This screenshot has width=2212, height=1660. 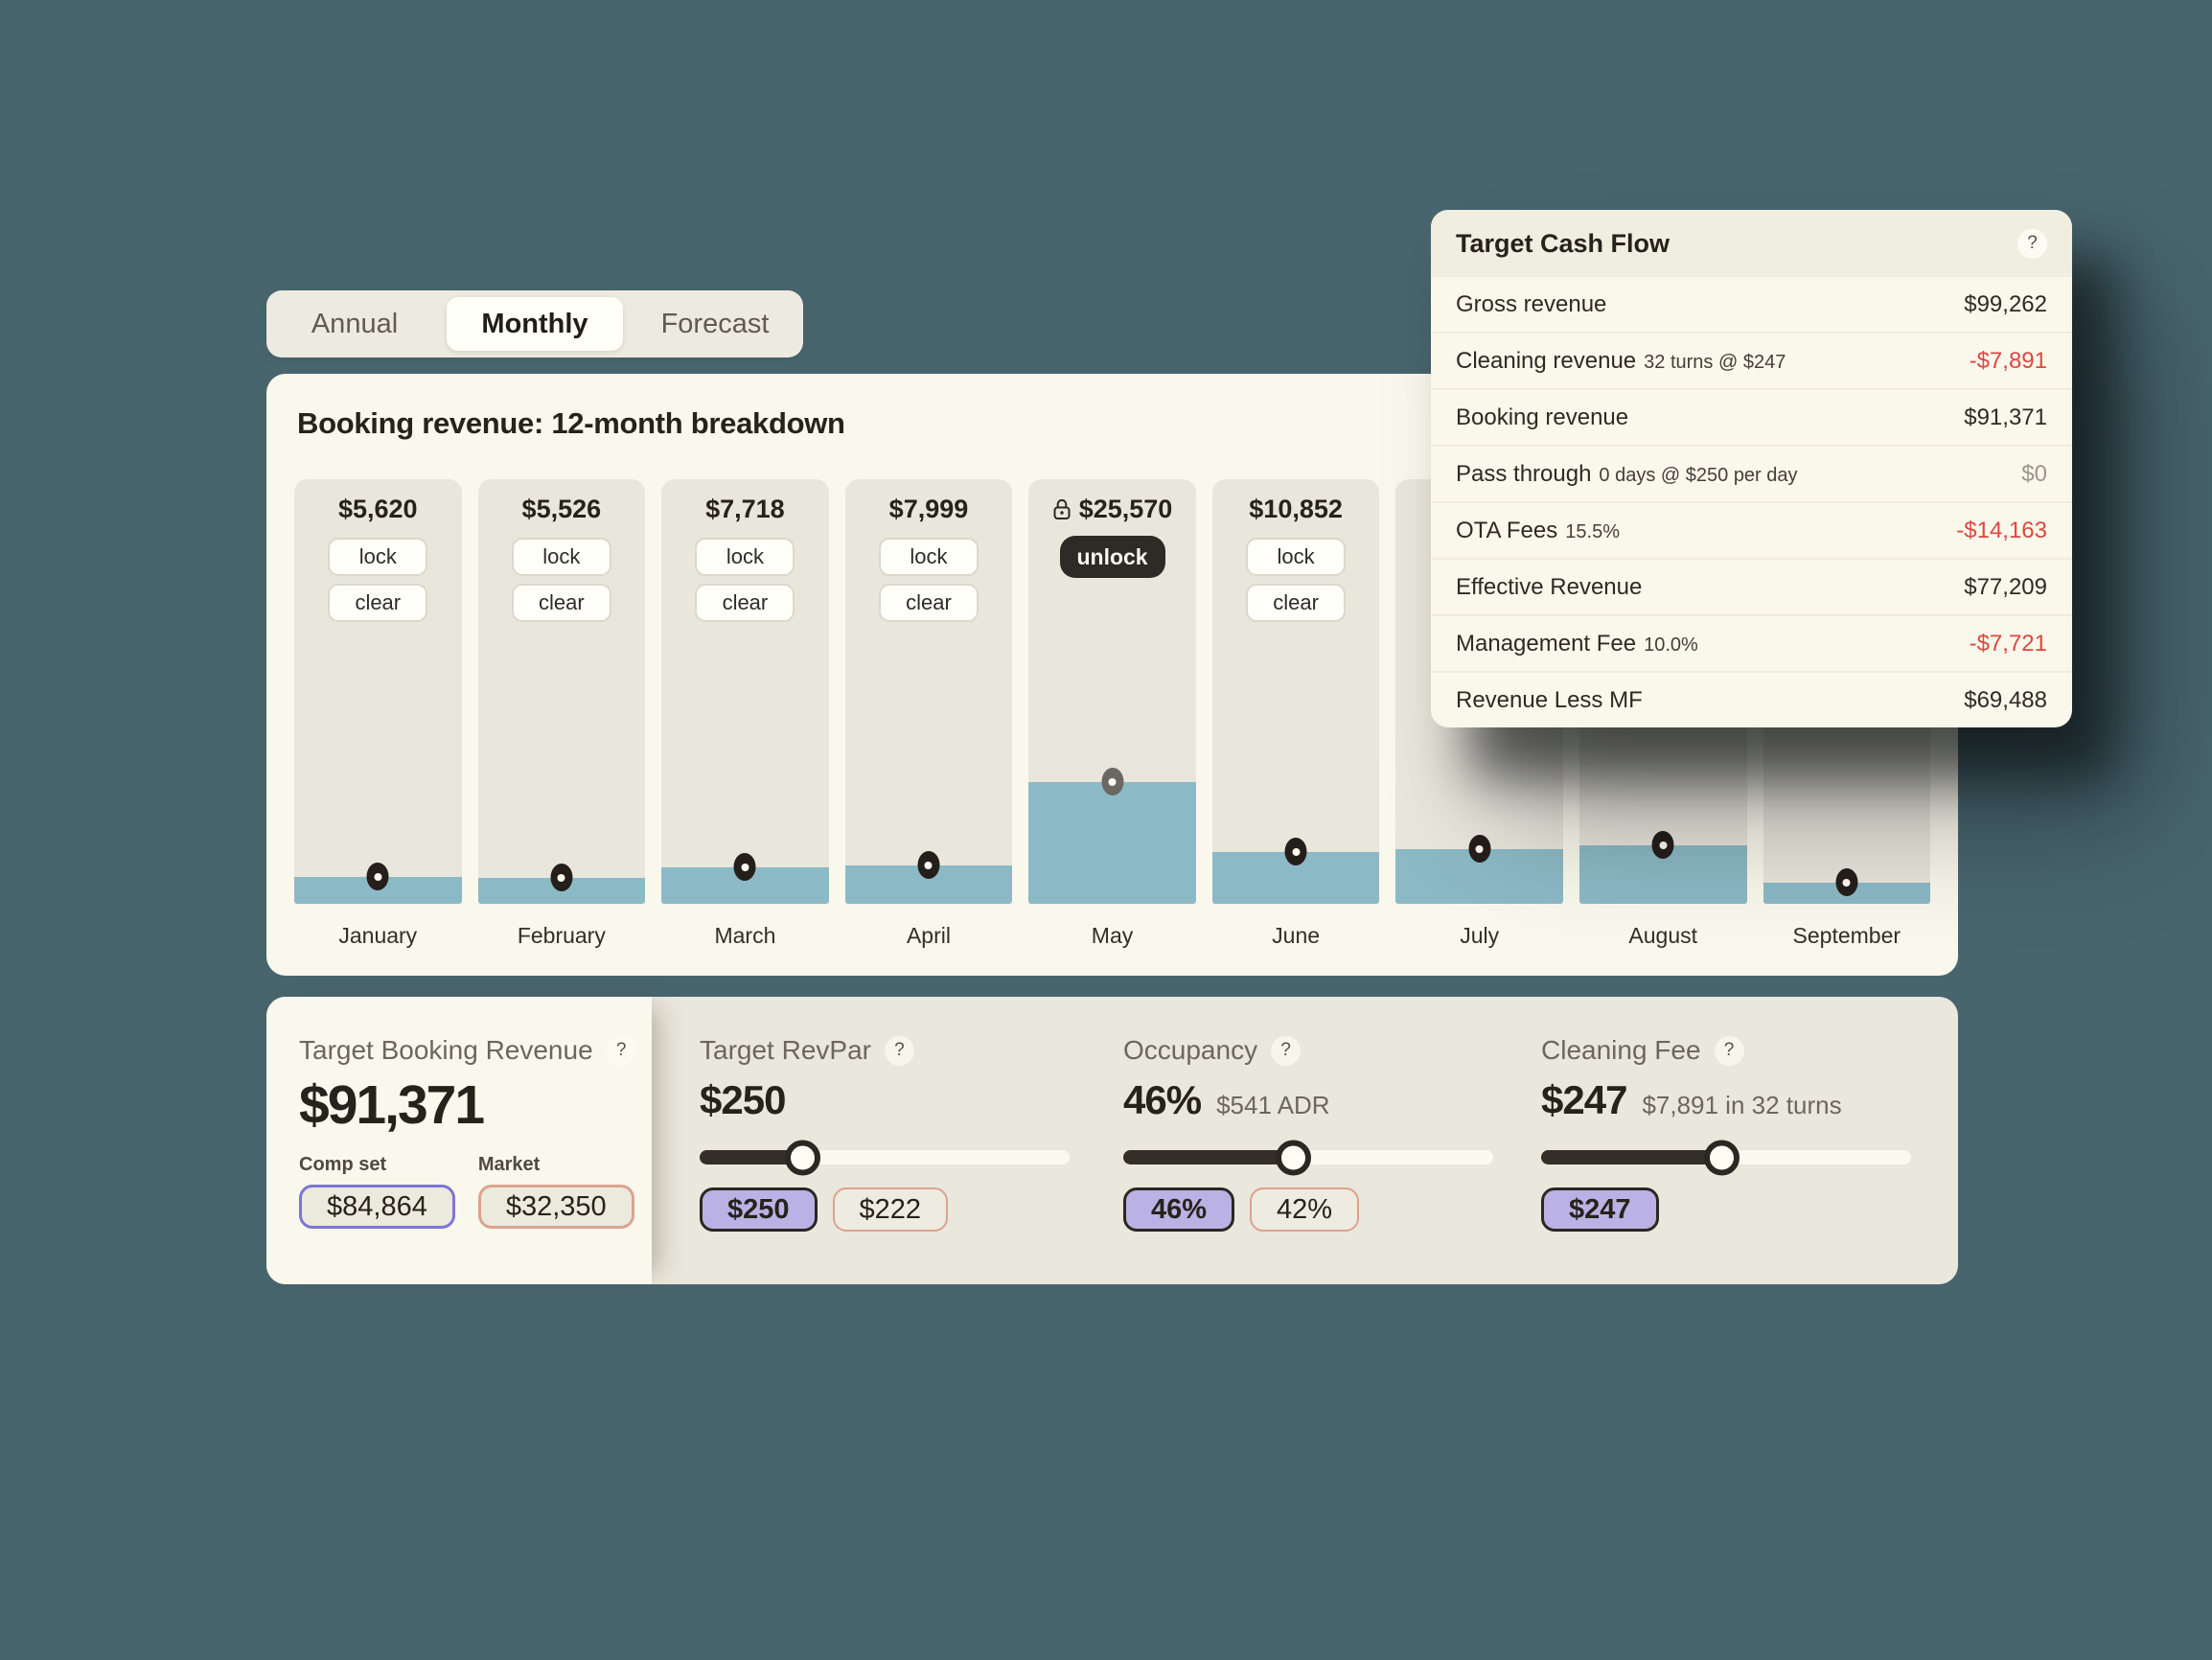 What do you see at coordinates (2008, 643) in the screenshot?
I see `row-value: -$7,721` at bounding box center [2008, 643].